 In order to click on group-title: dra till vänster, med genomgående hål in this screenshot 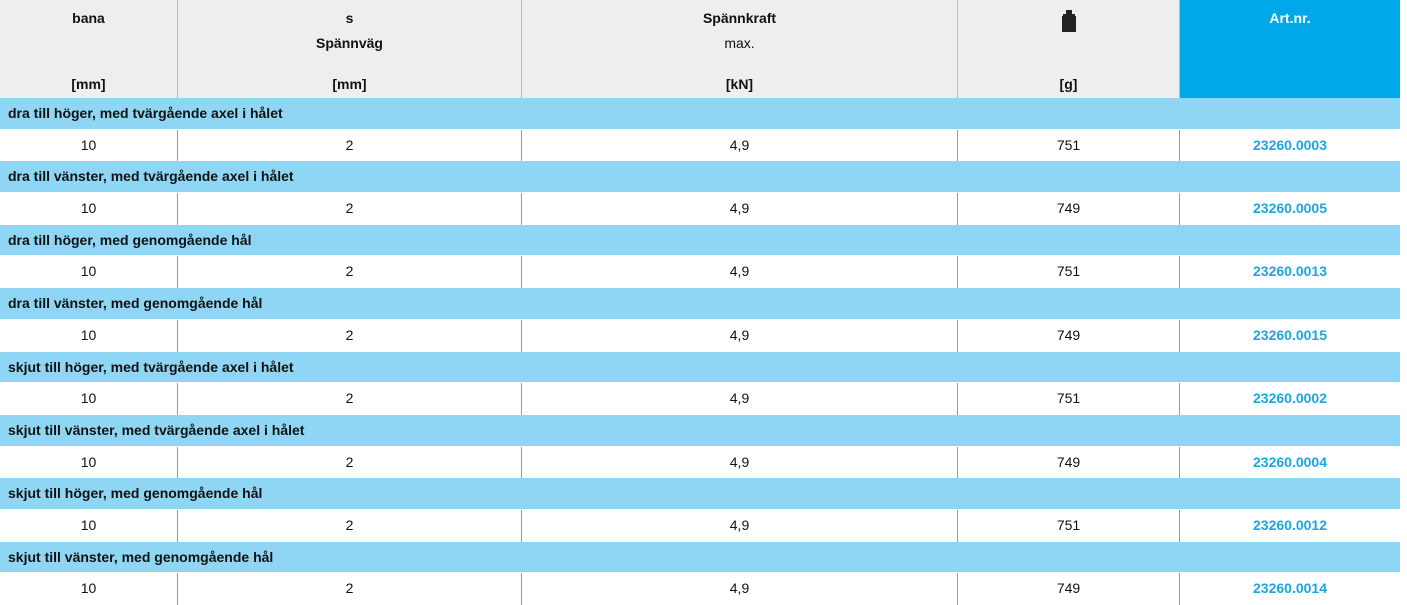, I will do `click(700, 304)`.